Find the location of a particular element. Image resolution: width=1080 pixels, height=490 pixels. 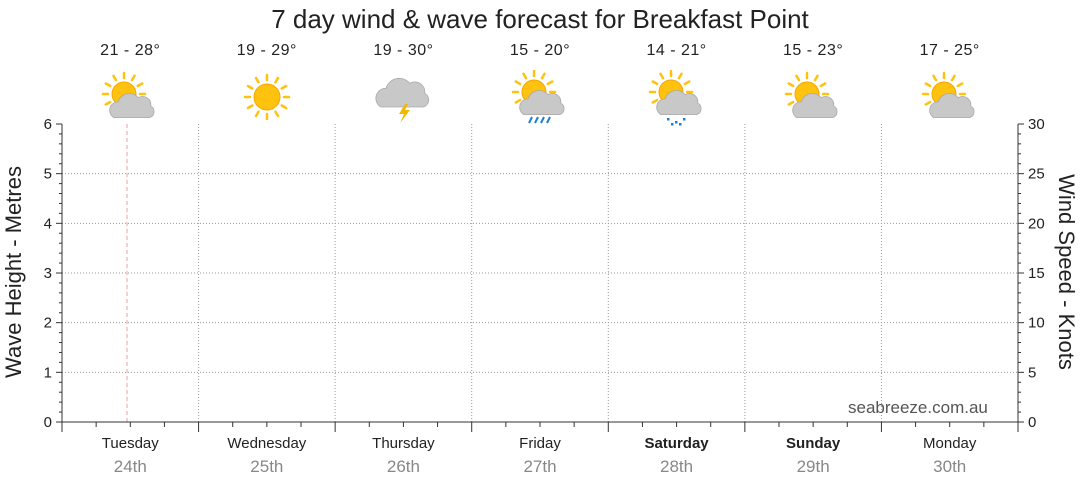

day-label: Tuesday is located at coordinates (130, 443).